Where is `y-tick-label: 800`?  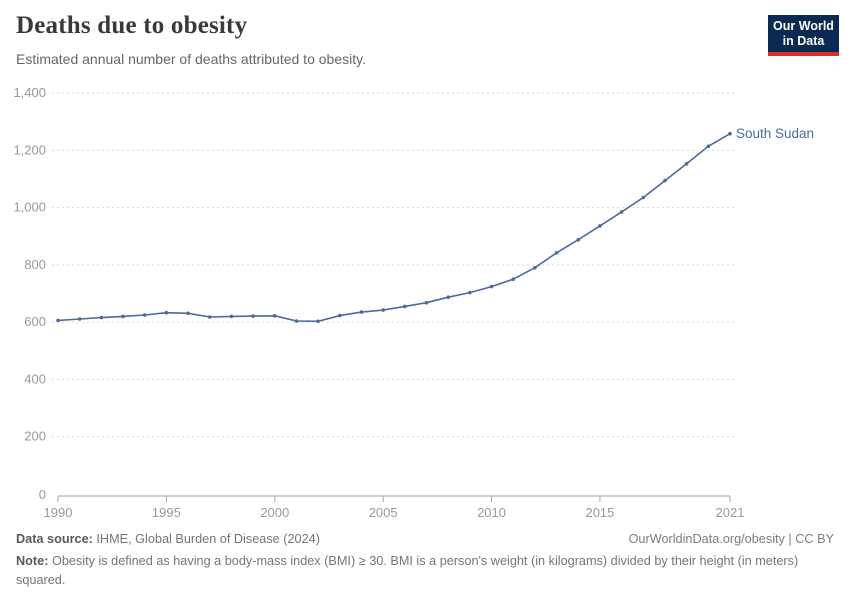
y-tick-label: 800 is located at coordinates (35, 264).